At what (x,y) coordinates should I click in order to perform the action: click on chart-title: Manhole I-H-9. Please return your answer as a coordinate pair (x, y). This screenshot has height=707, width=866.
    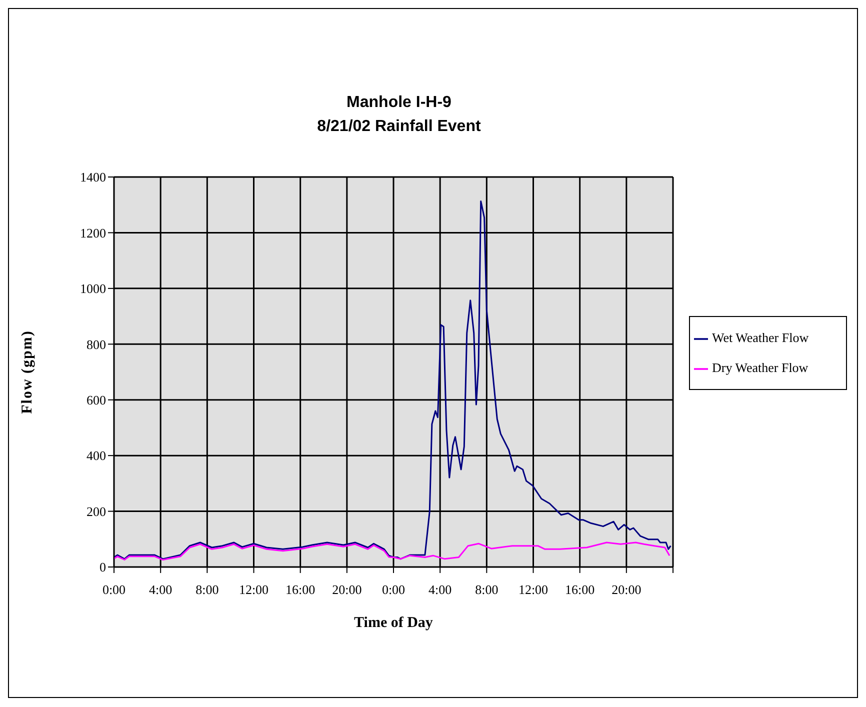
    Looking at the image, I should click on (399, 103).